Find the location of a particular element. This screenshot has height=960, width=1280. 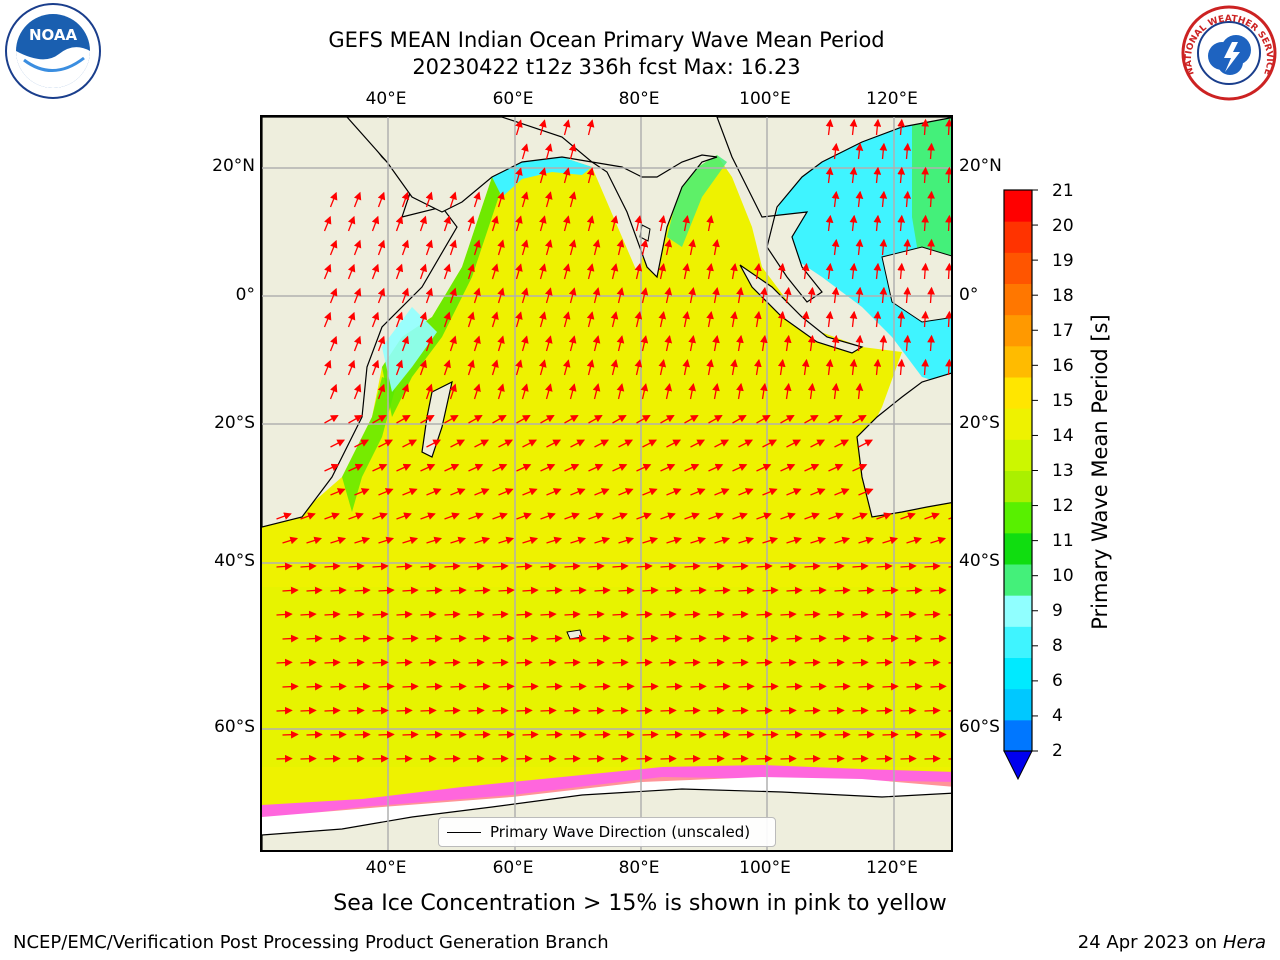

bottom-tick-label: 80°E is located at coordinates (639, 868).